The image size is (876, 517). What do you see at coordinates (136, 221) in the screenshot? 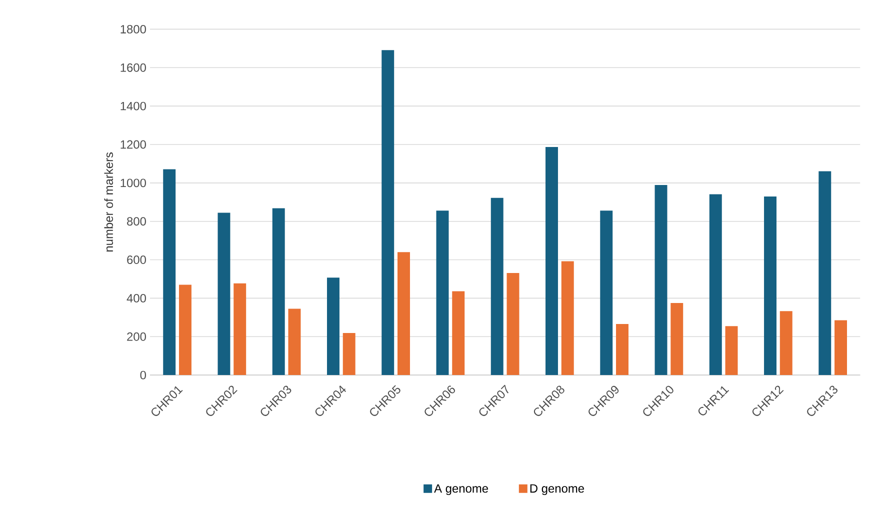
I see `y-tick-label: 800` at bounding box center [136, 221].